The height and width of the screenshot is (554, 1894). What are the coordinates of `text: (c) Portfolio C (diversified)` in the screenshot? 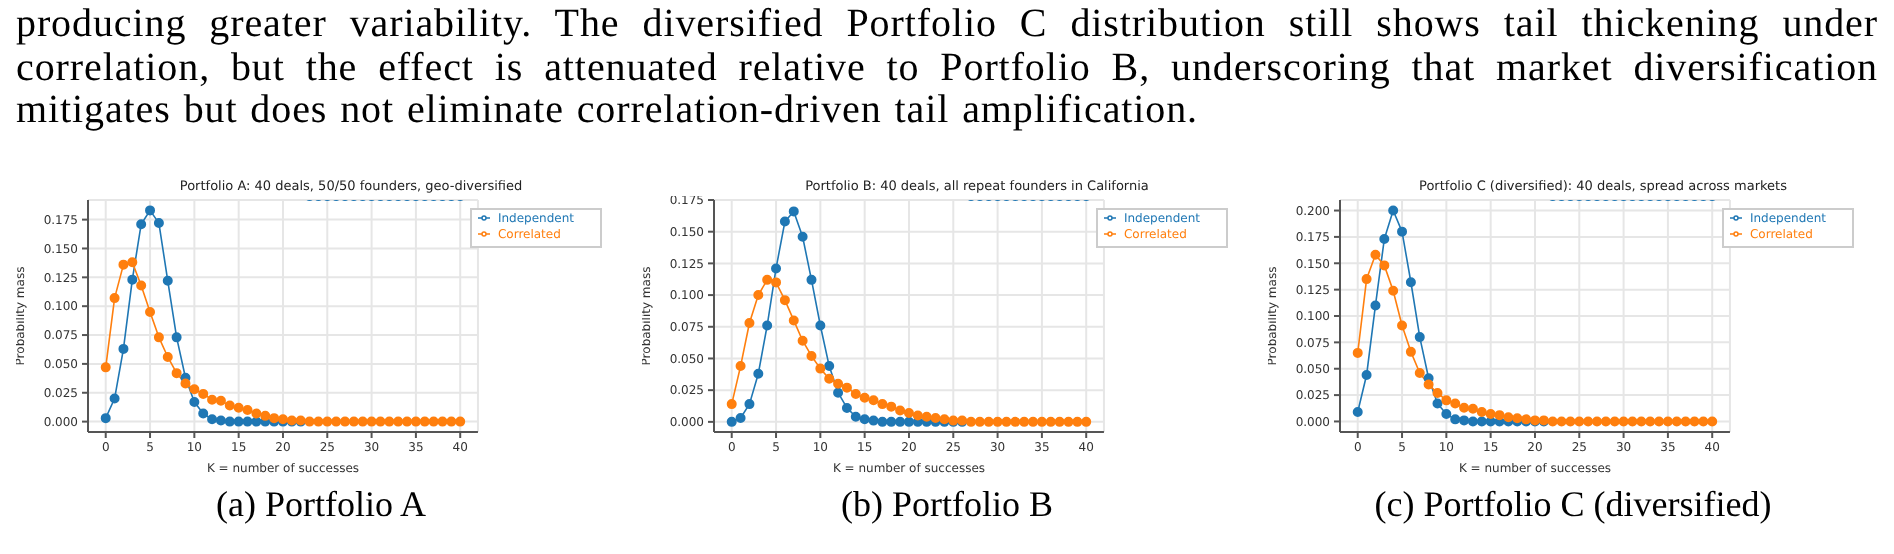 It's located at (1573, 505).